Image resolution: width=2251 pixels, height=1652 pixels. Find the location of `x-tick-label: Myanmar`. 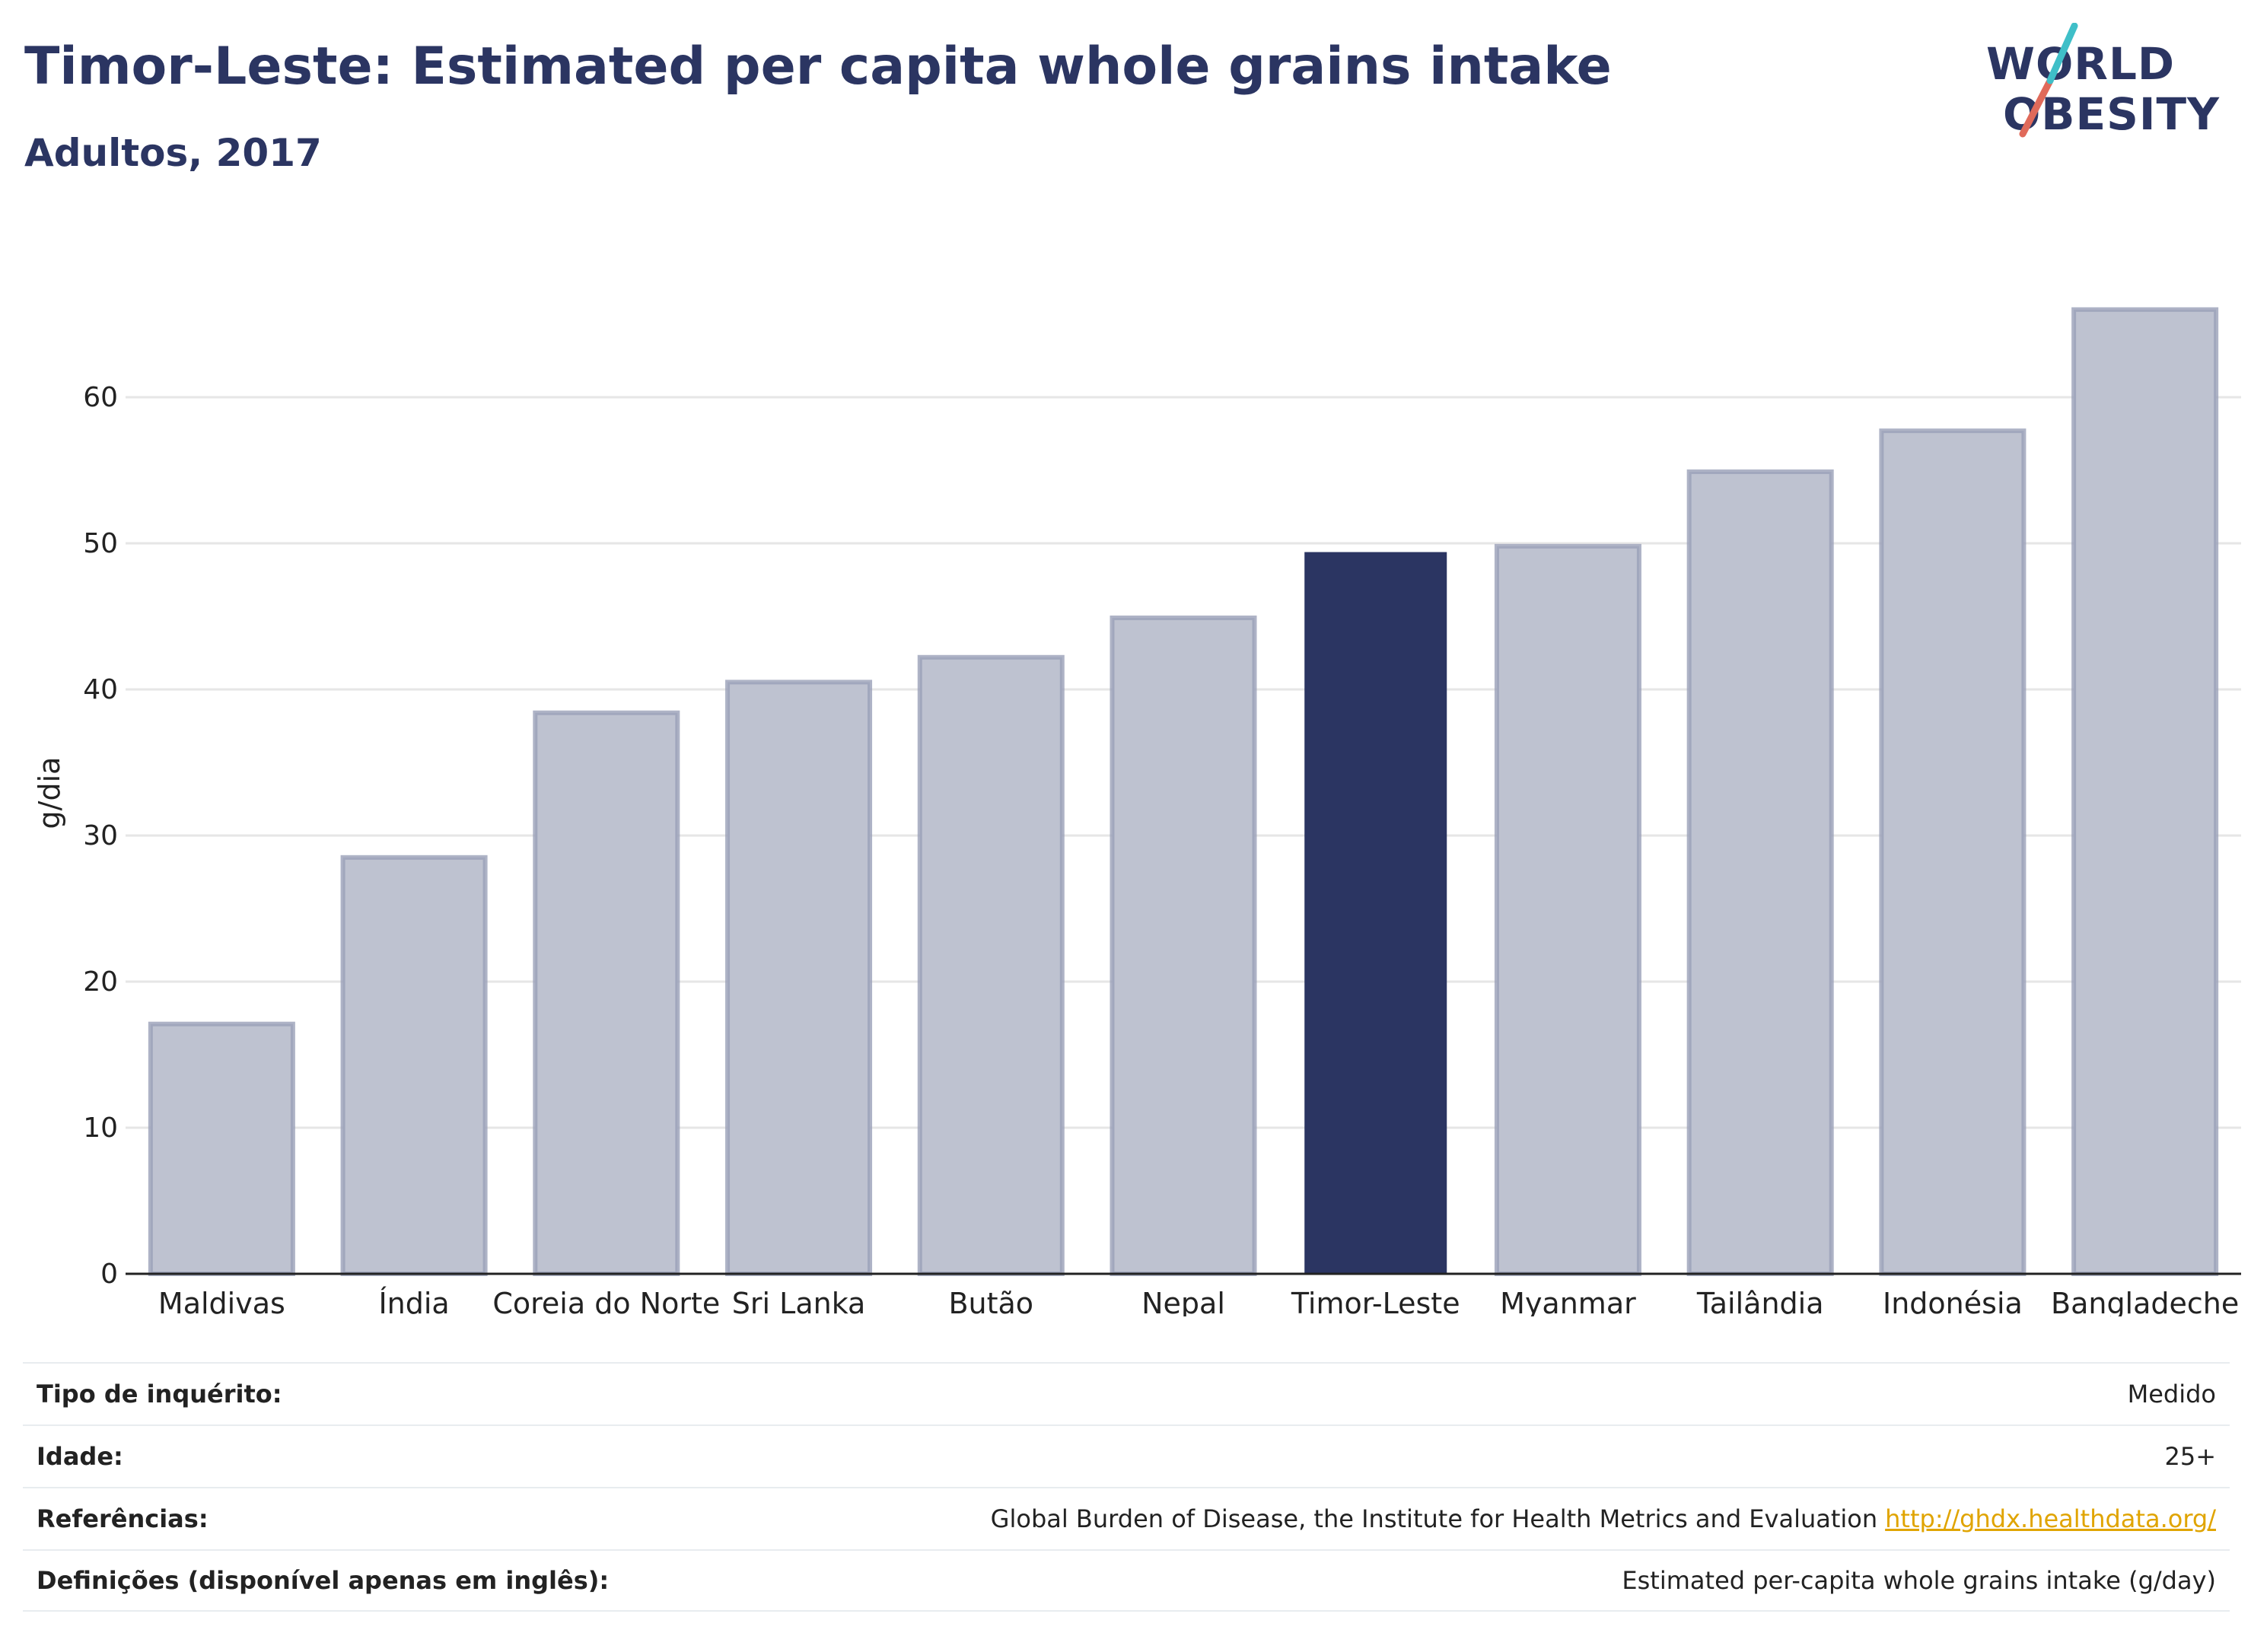

x-tick-label: Myanmar is located at coordinates (1568, 1301).